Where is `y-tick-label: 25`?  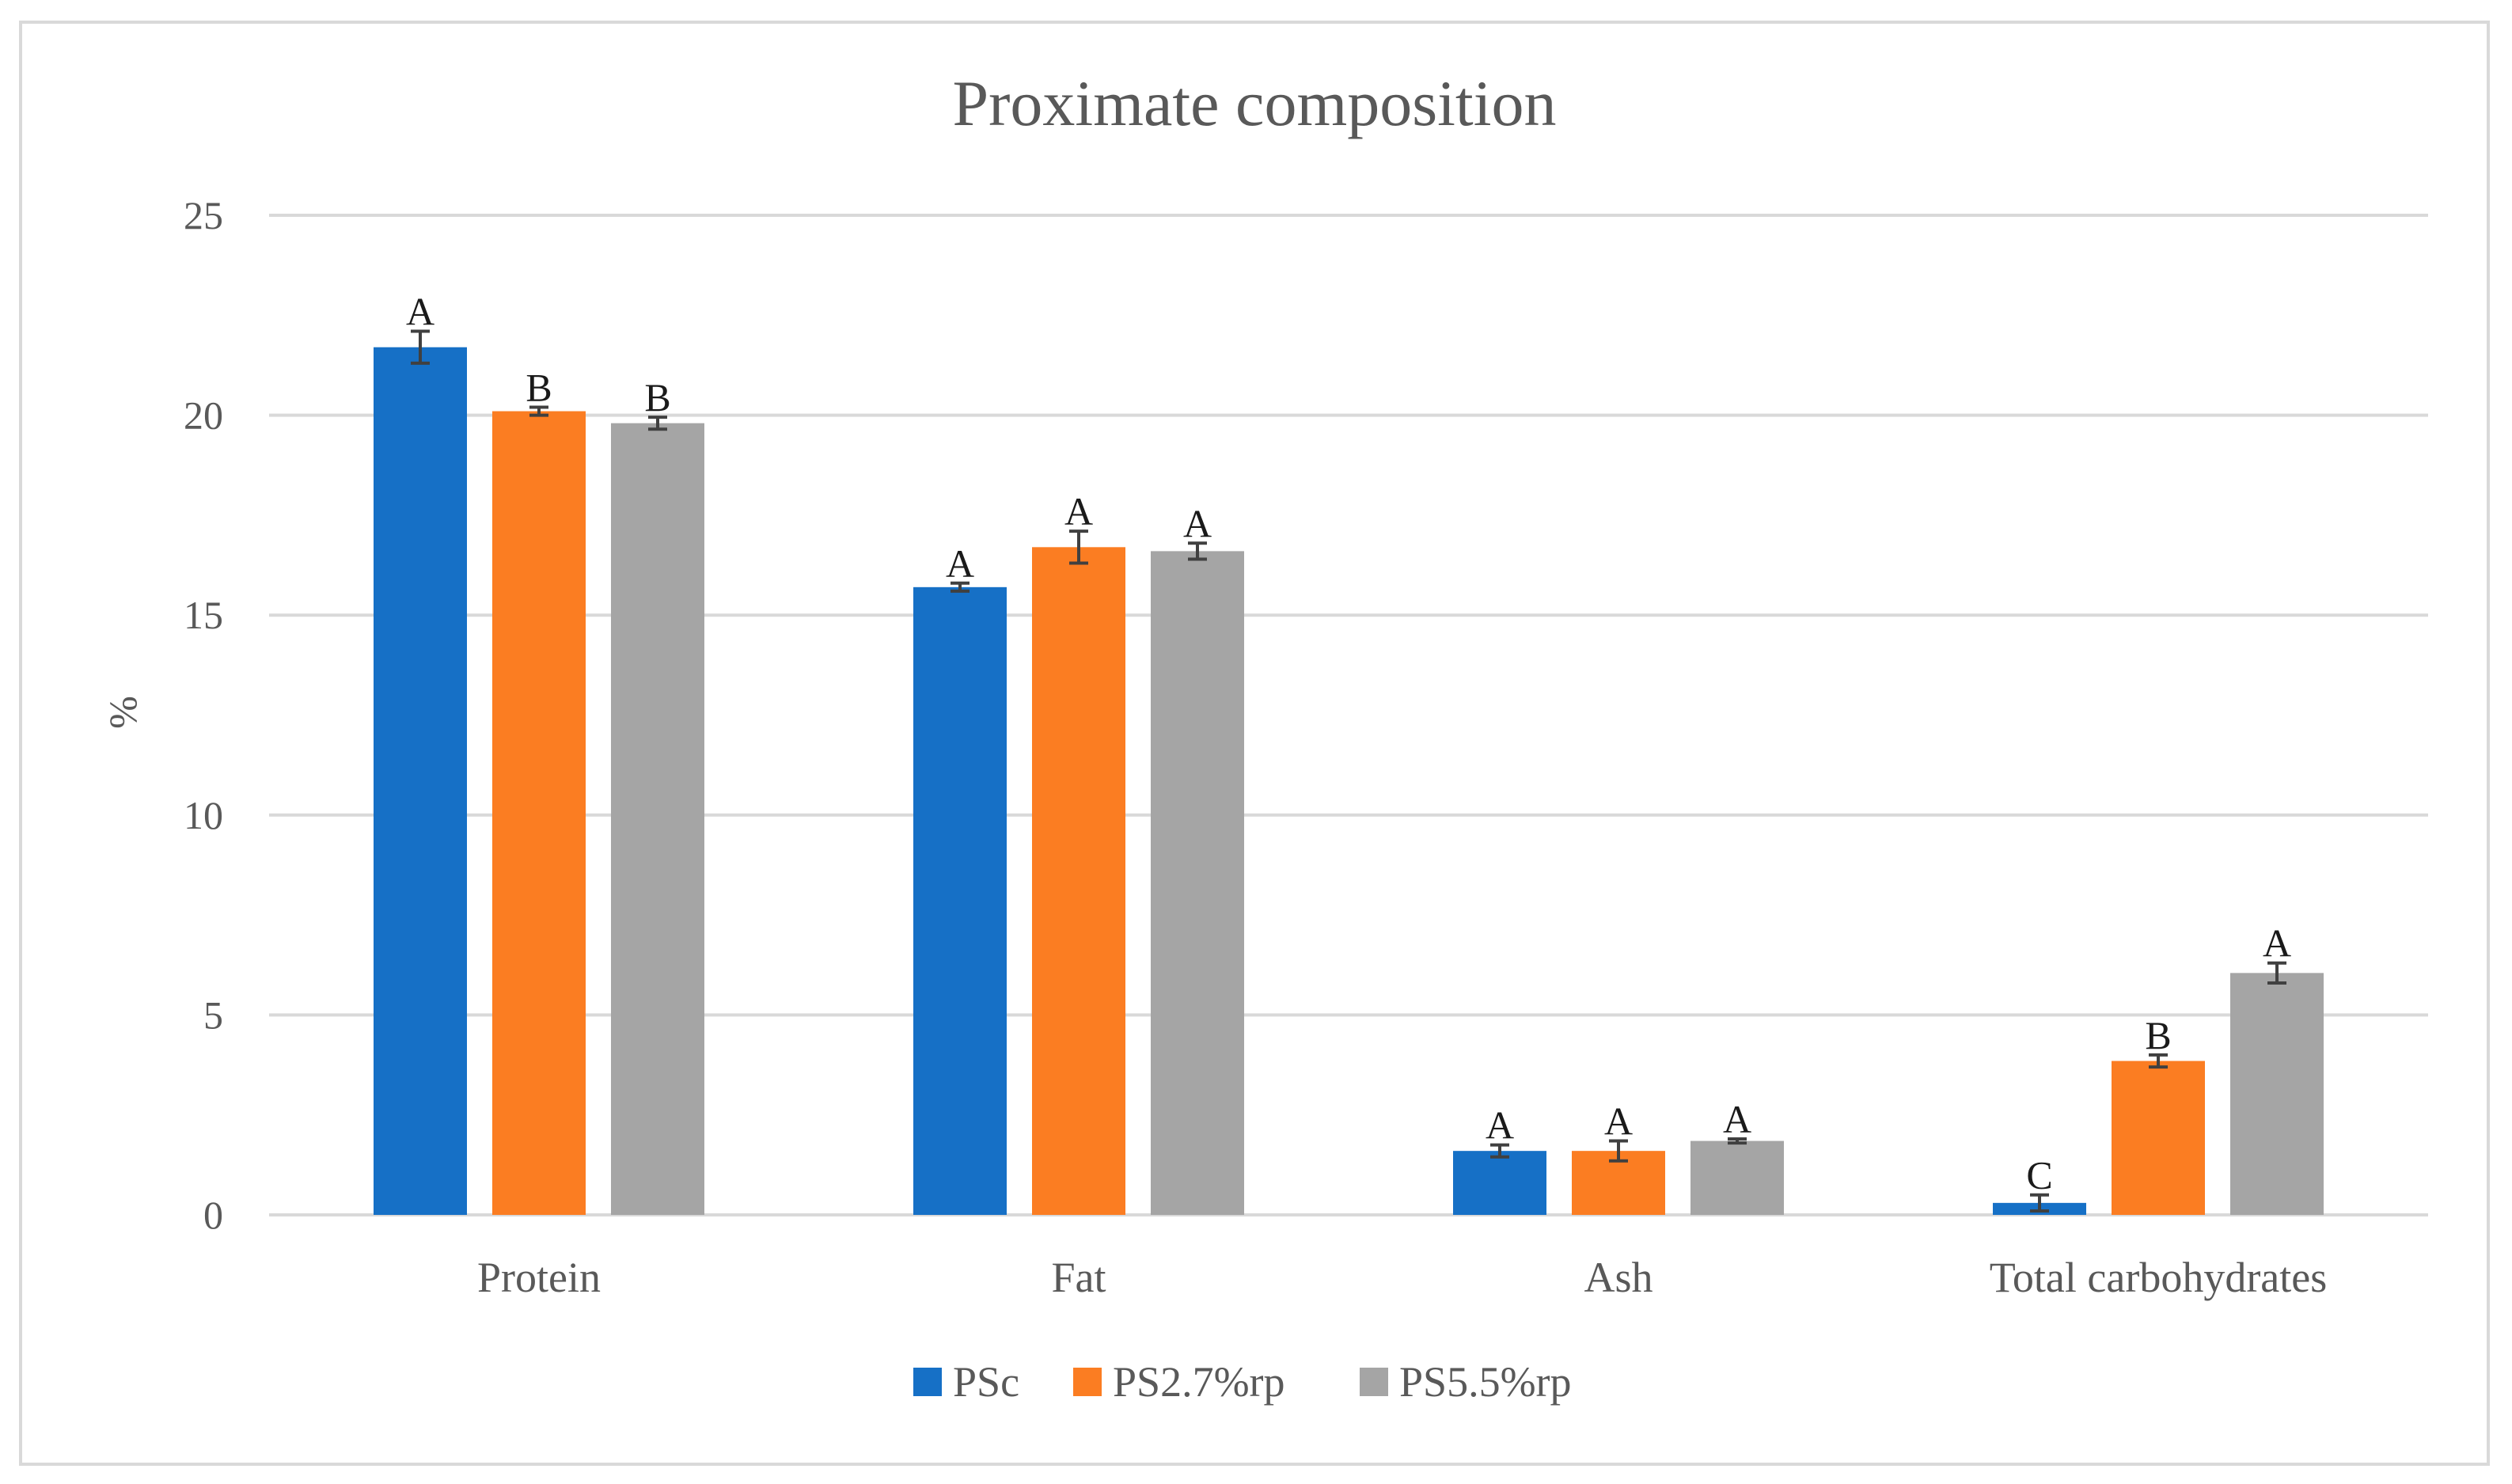
y-tick-label: 25 is located at coordinates (203, 215).